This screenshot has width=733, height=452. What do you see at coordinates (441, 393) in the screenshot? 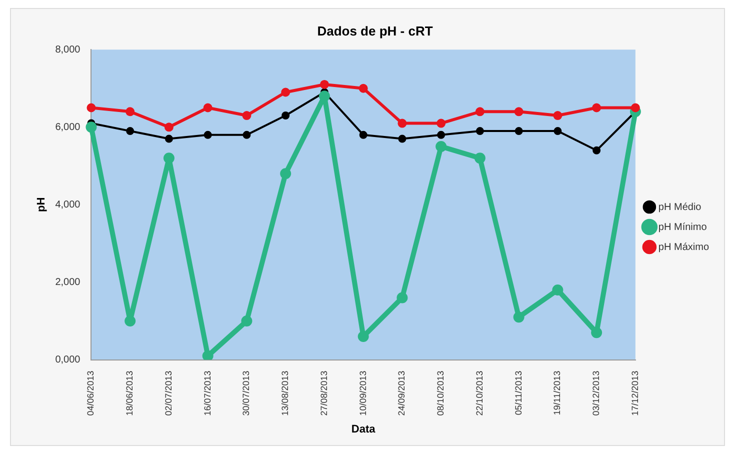
I see `x-tick-label: 08/10/2013` at bounding box center [441, 393].